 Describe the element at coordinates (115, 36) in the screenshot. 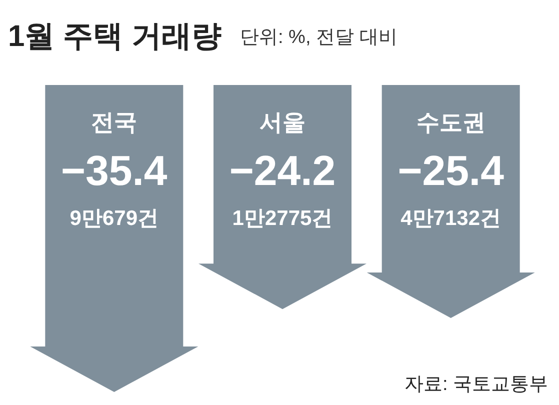

I see `title: 1월 주택 거래량` at that location.